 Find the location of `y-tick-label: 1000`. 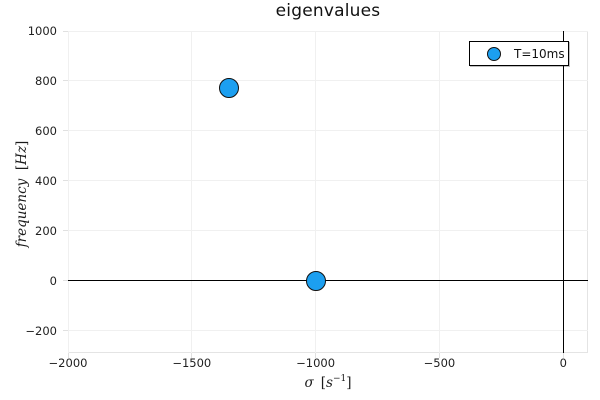

y-tick-label: 1000 is located at coordinates (42, 31).